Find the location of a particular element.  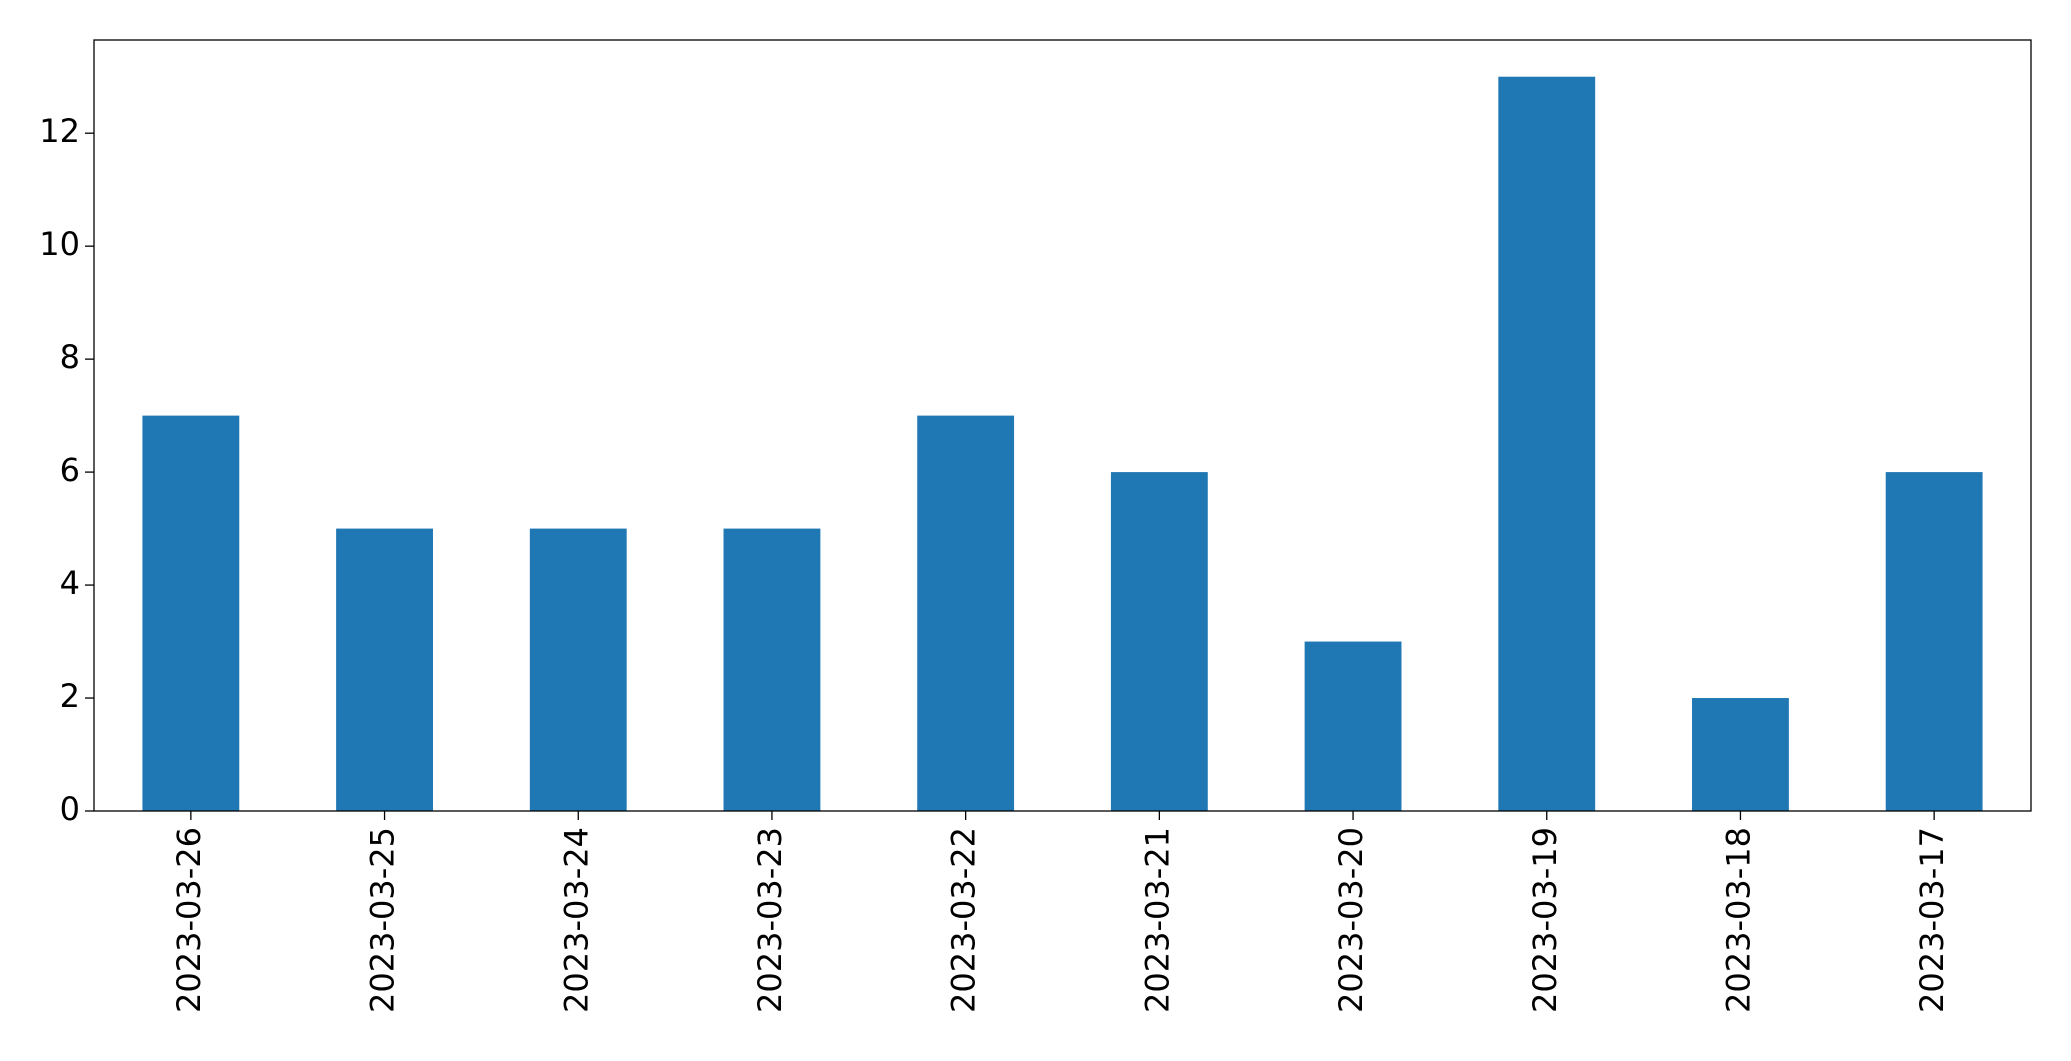

x-tick-label: 2023-03-17 is located at coordinates (1932, 920).